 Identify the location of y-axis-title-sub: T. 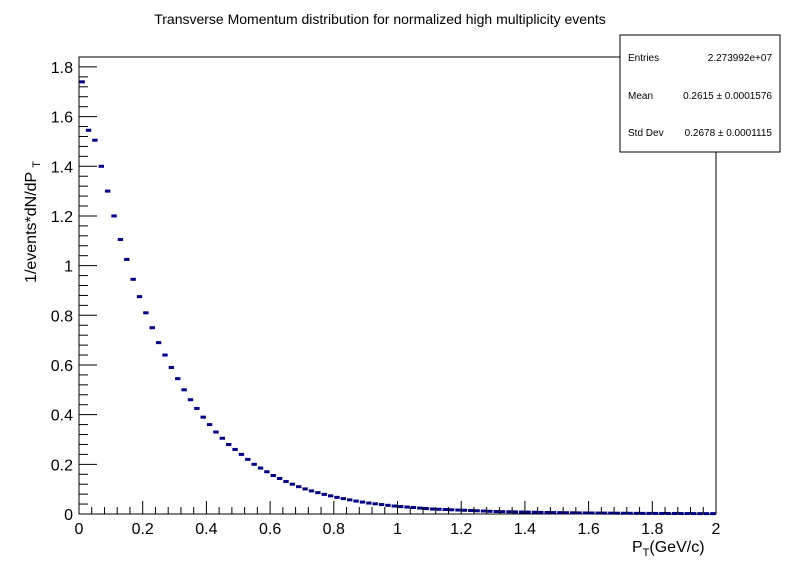
(37, 164).